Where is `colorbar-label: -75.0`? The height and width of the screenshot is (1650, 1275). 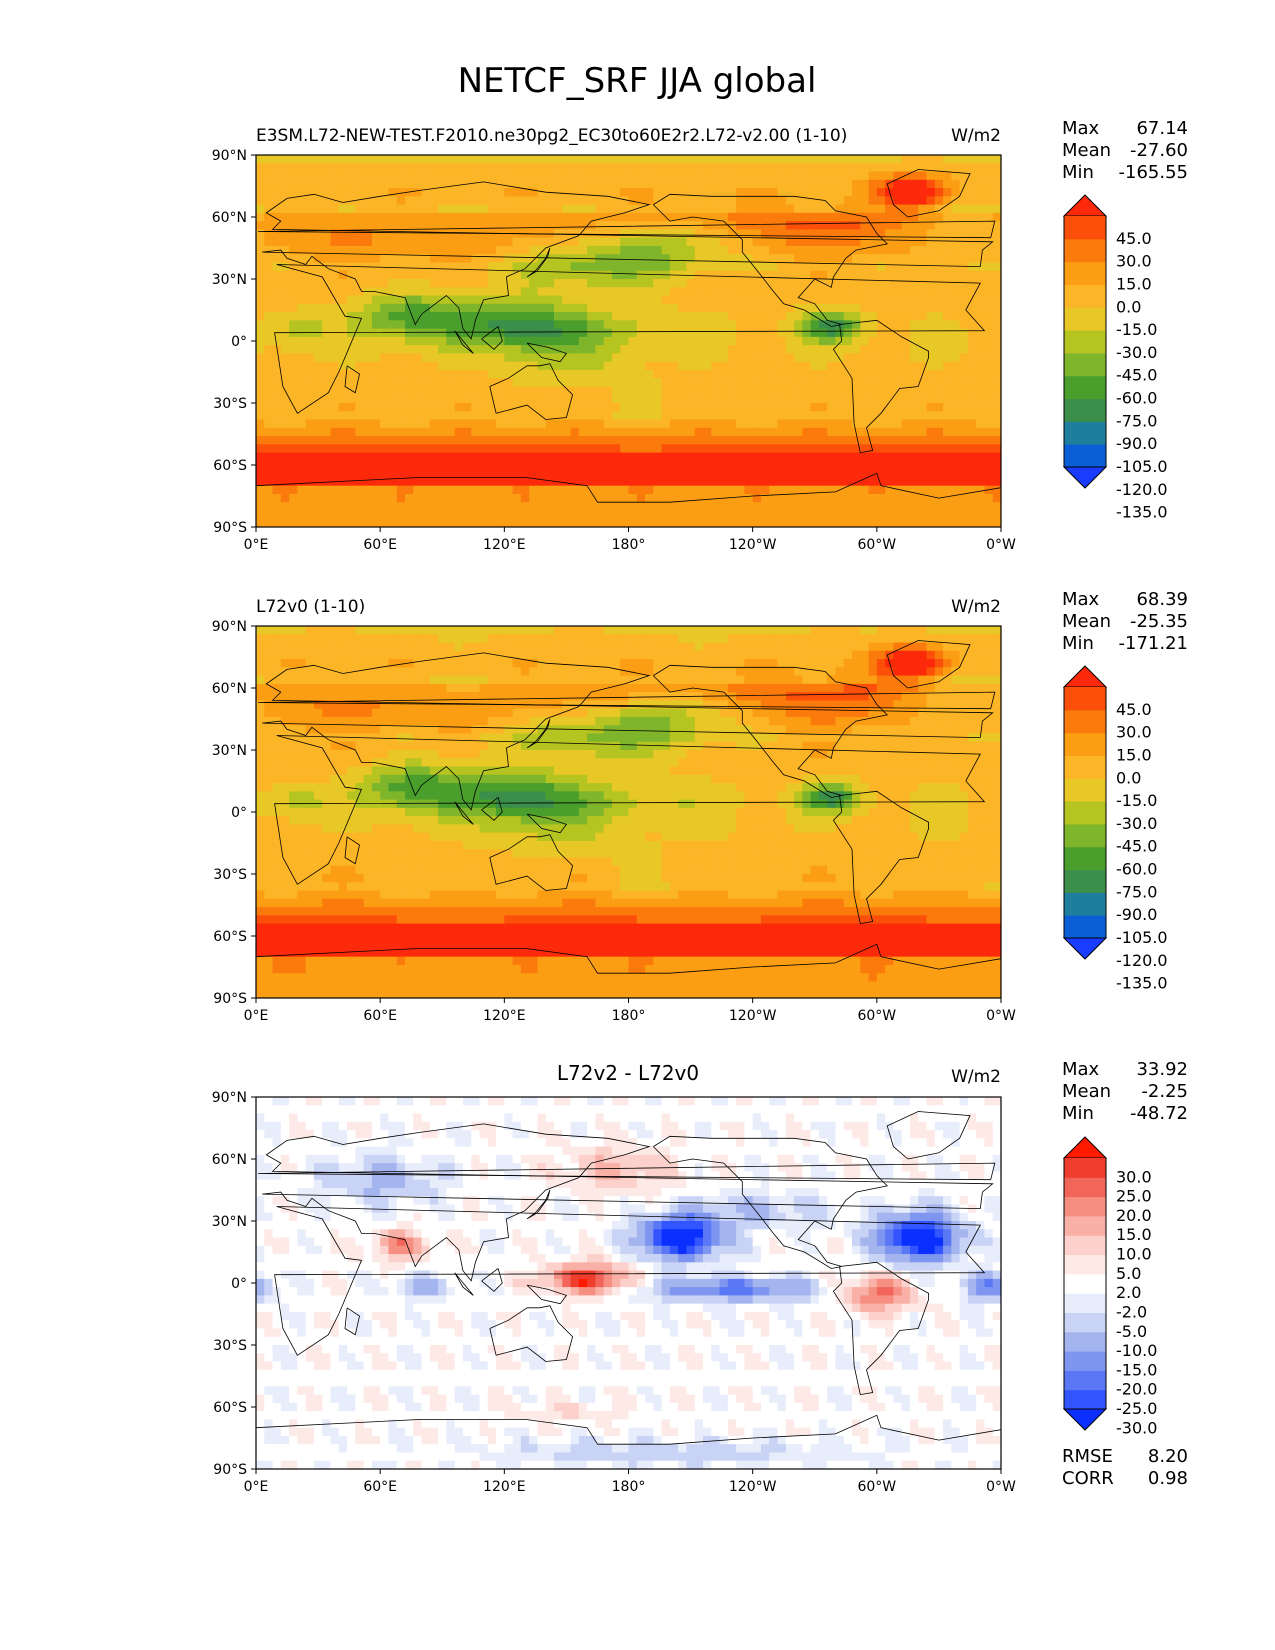 colorbar-label: -75.0 is located at coordinates (1136, 420).